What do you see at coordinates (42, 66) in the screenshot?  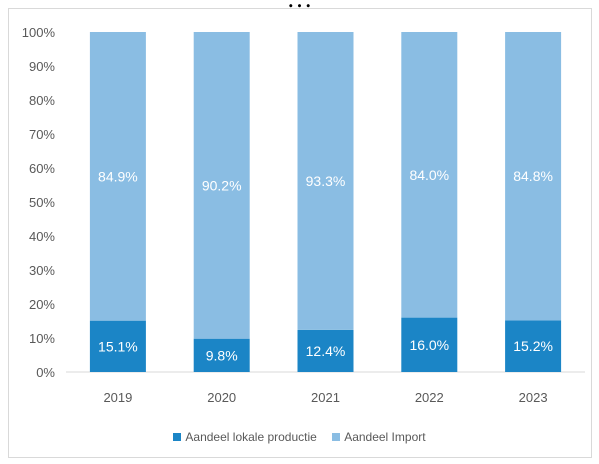 I see `y-tick-label: 90%` at bounding box center [42, 66].